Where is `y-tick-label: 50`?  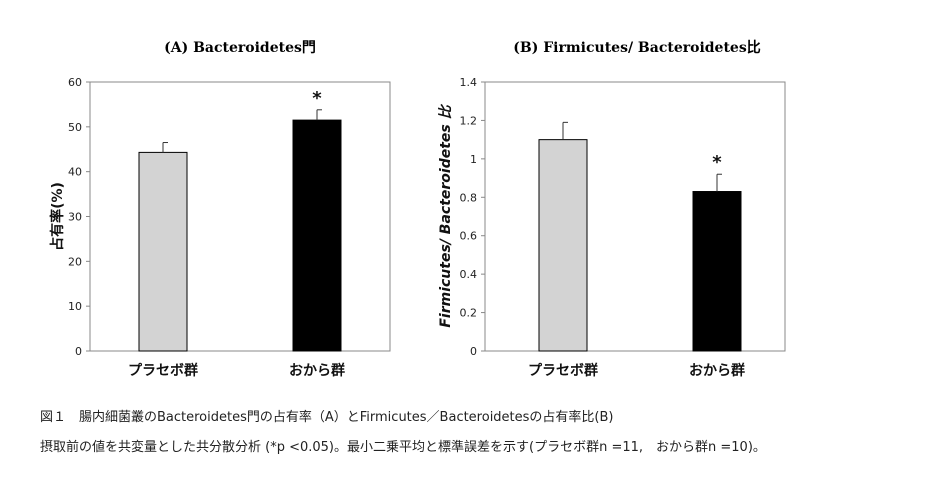
y-tick-label: 50 is located at coordinates (75, 127).